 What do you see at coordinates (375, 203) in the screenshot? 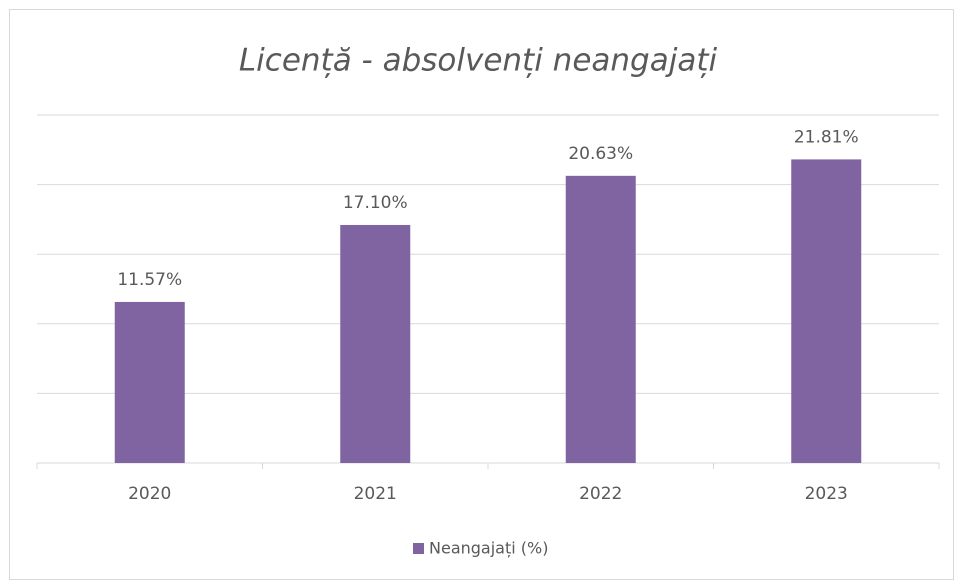
I see `data-label: 17.10%` at bounding box center [375, 203].